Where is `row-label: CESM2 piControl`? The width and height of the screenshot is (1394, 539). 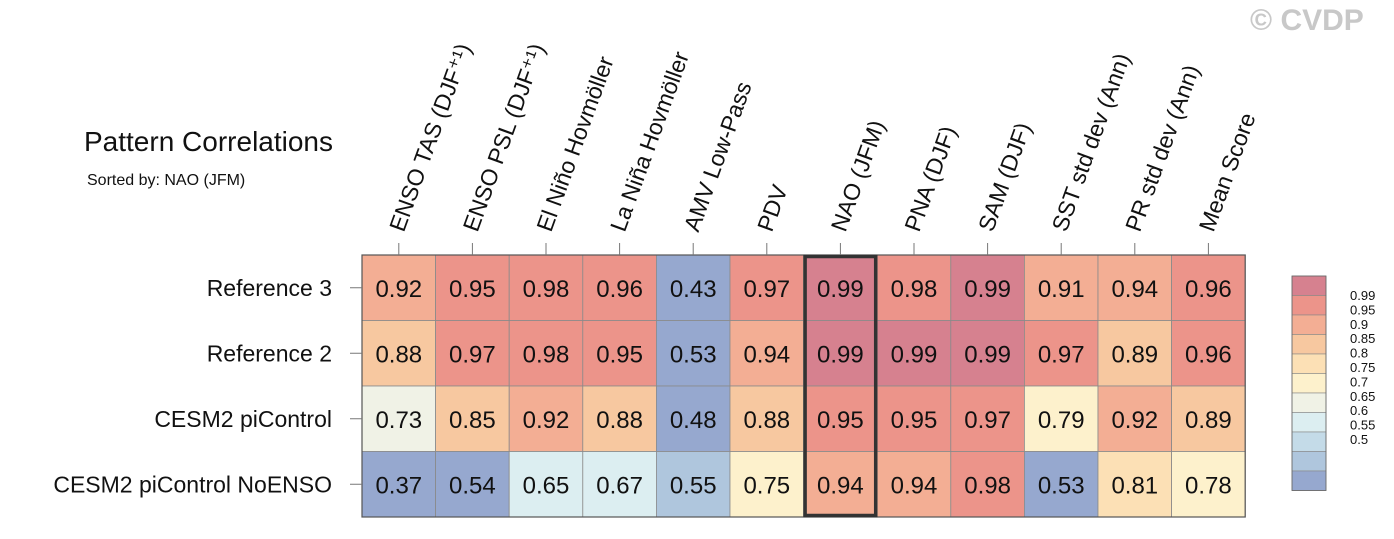
row-label: CESM2 piControl is located at coordinates (243, 419).